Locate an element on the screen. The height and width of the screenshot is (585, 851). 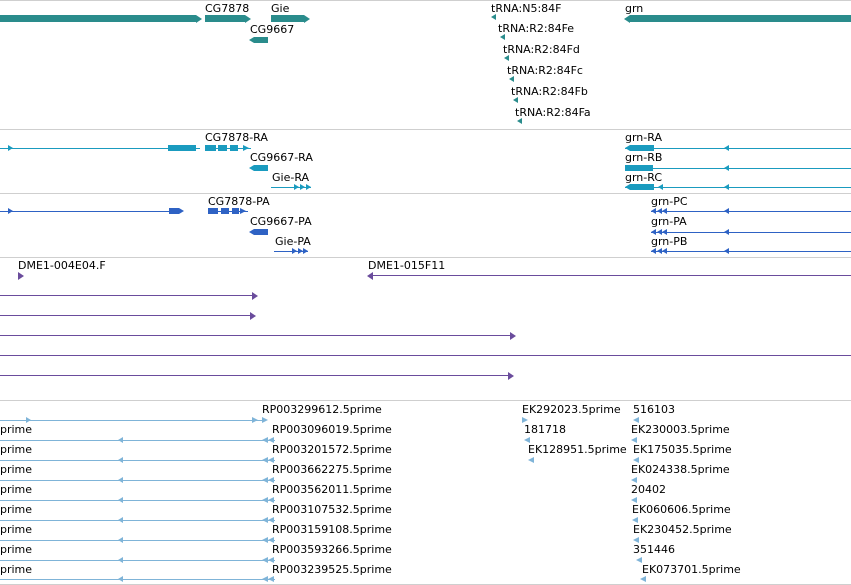
trna-label: tRNA:R2:84Fa is located at coordinates (553, 112).